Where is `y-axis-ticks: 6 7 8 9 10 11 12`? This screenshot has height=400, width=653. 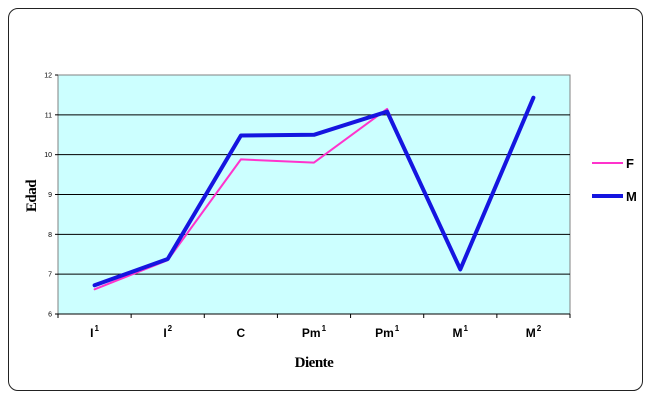
y-axis-ticks: 6 7 8 9 10 11 12 is located at coordinates (51, 196).